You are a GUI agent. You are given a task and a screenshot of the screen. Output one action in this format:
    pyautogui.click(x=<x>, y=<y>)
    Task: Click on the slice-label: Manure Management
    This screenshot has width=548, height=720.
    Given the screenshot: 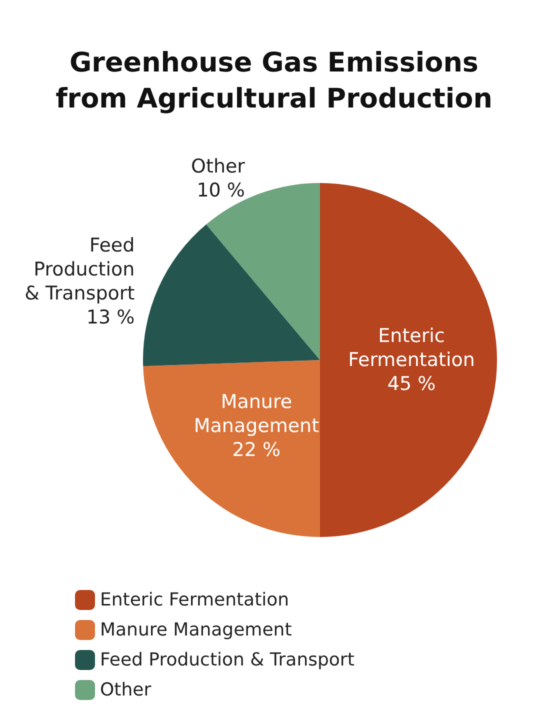 What is the action you would take?
    pyautogui.click(x=257, y=413)
    